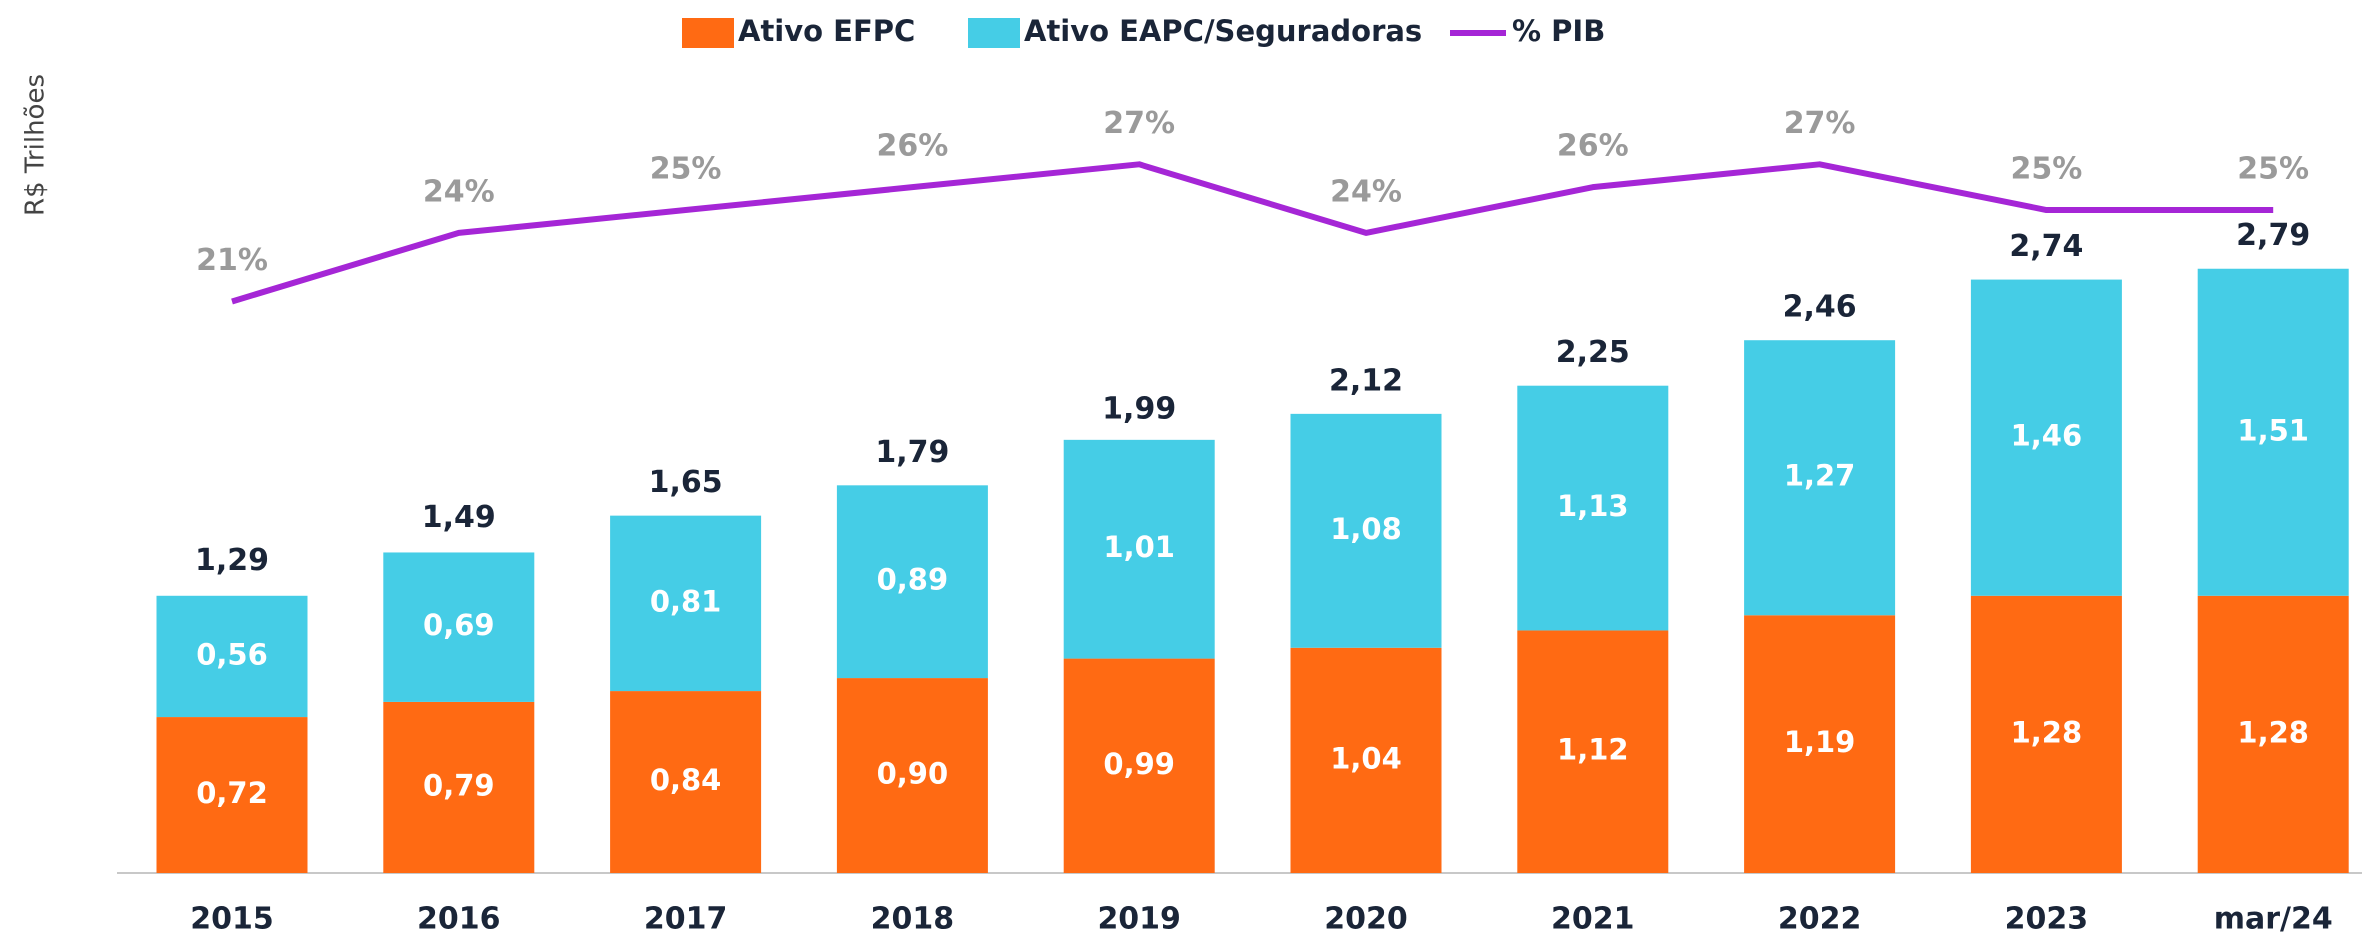  I want to click on total-label: 2,79, so click(2273, 235).